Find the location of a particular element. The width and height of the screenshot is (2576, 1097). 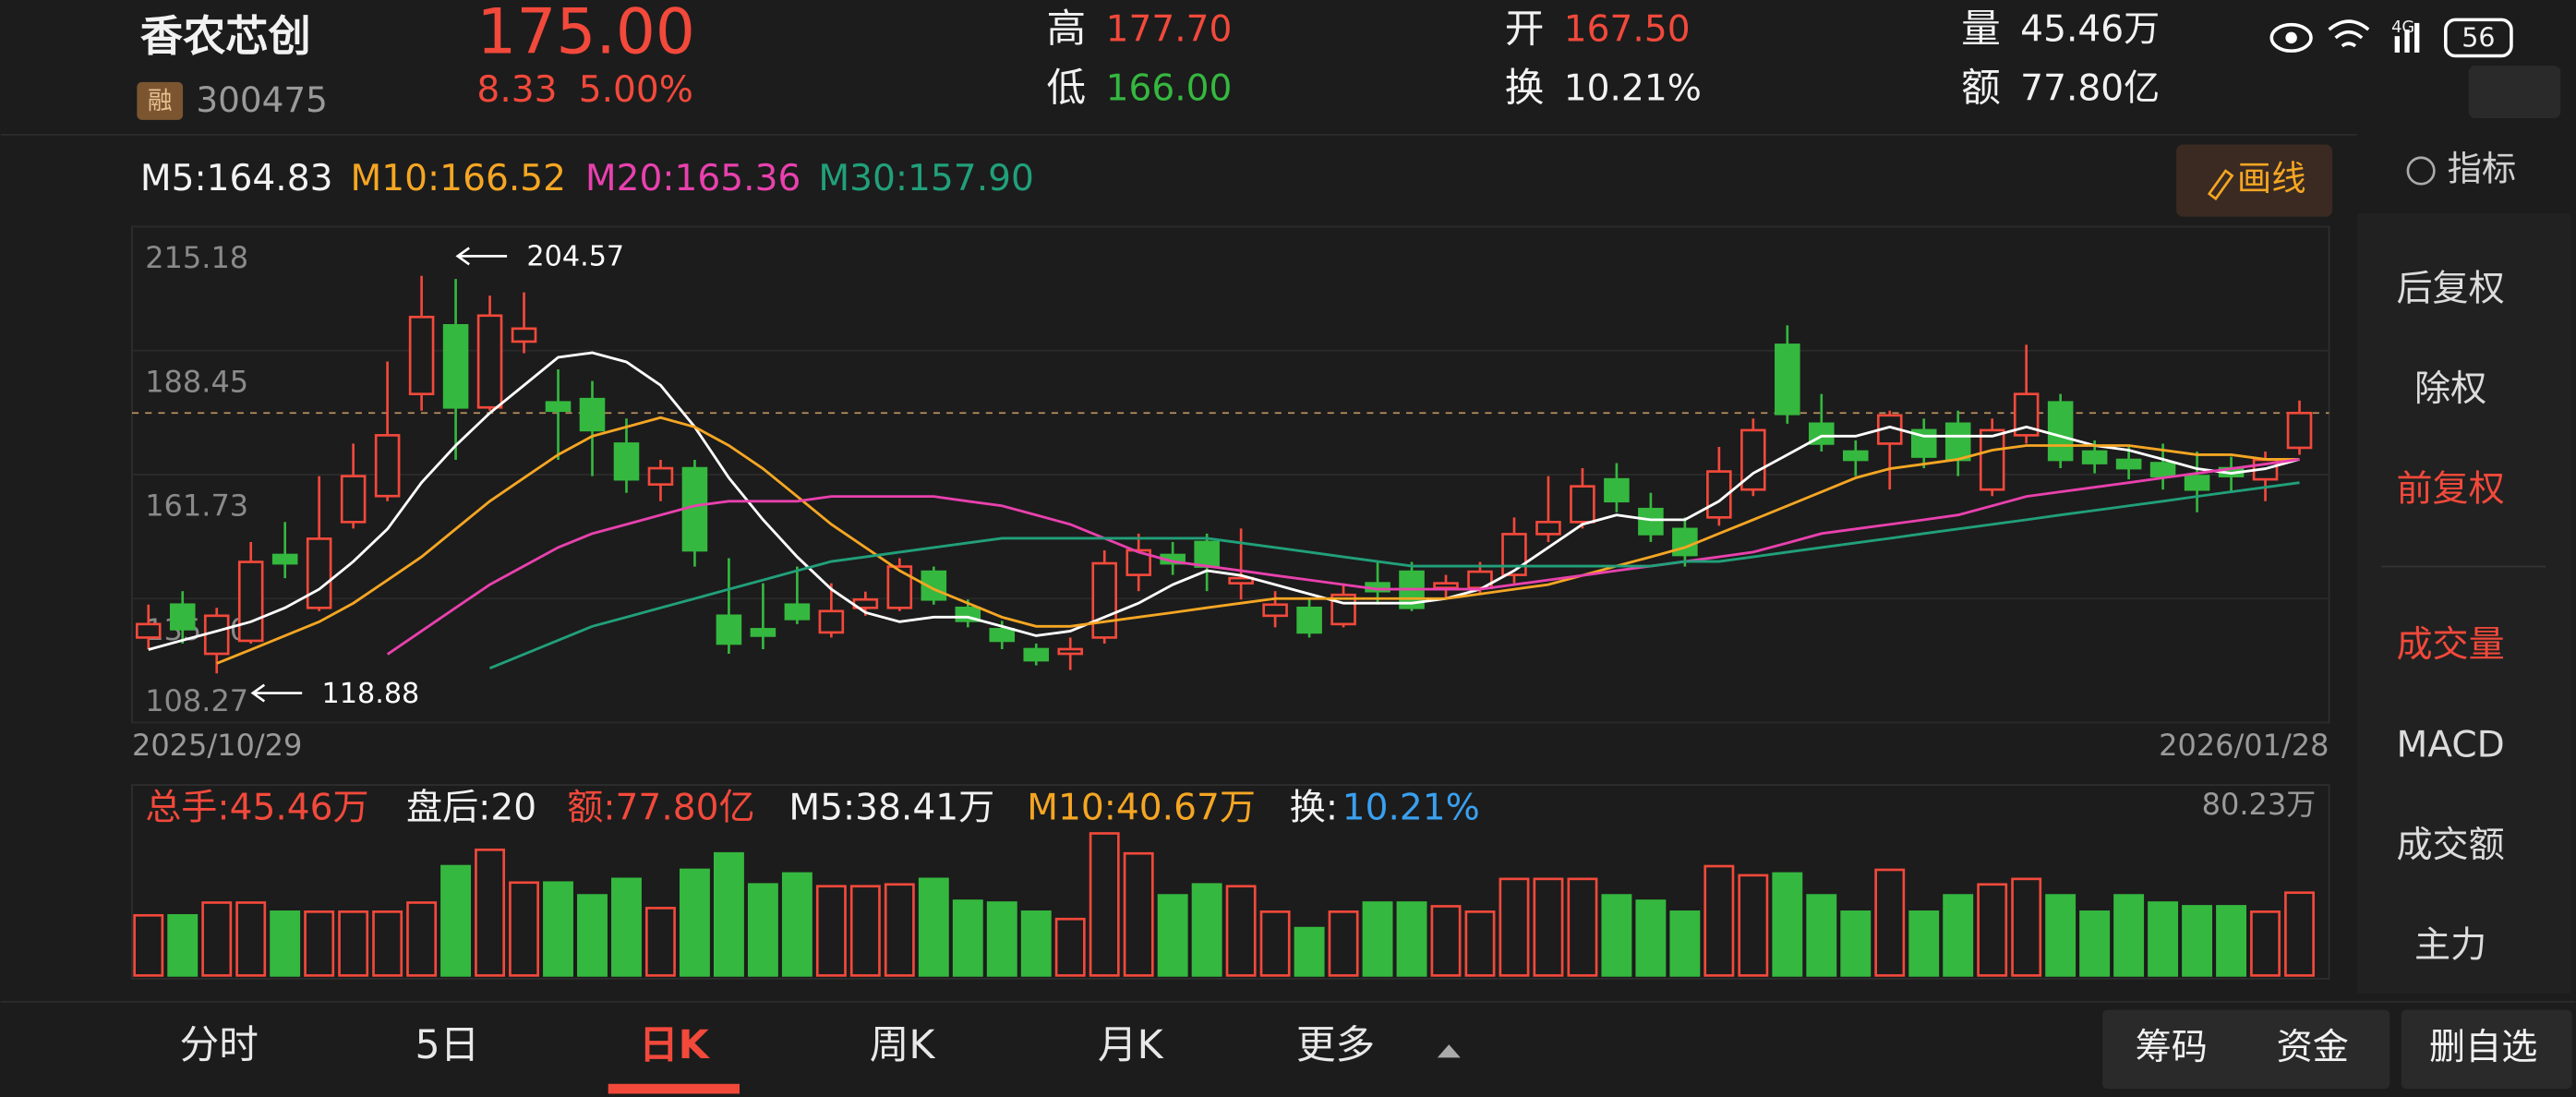

button-group is located at coordinates (2486, 1049).